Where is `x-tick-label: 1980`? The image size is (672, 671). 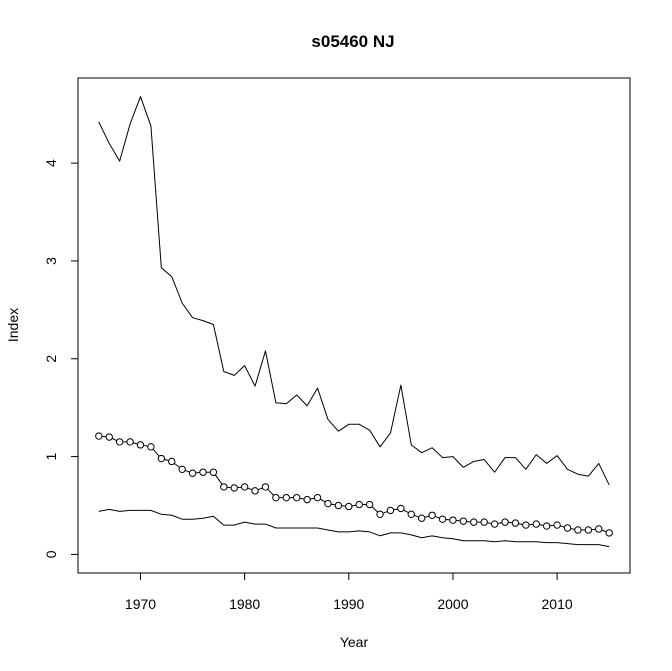 x-tick-label: 1980 is located at coordinates (244, 604).